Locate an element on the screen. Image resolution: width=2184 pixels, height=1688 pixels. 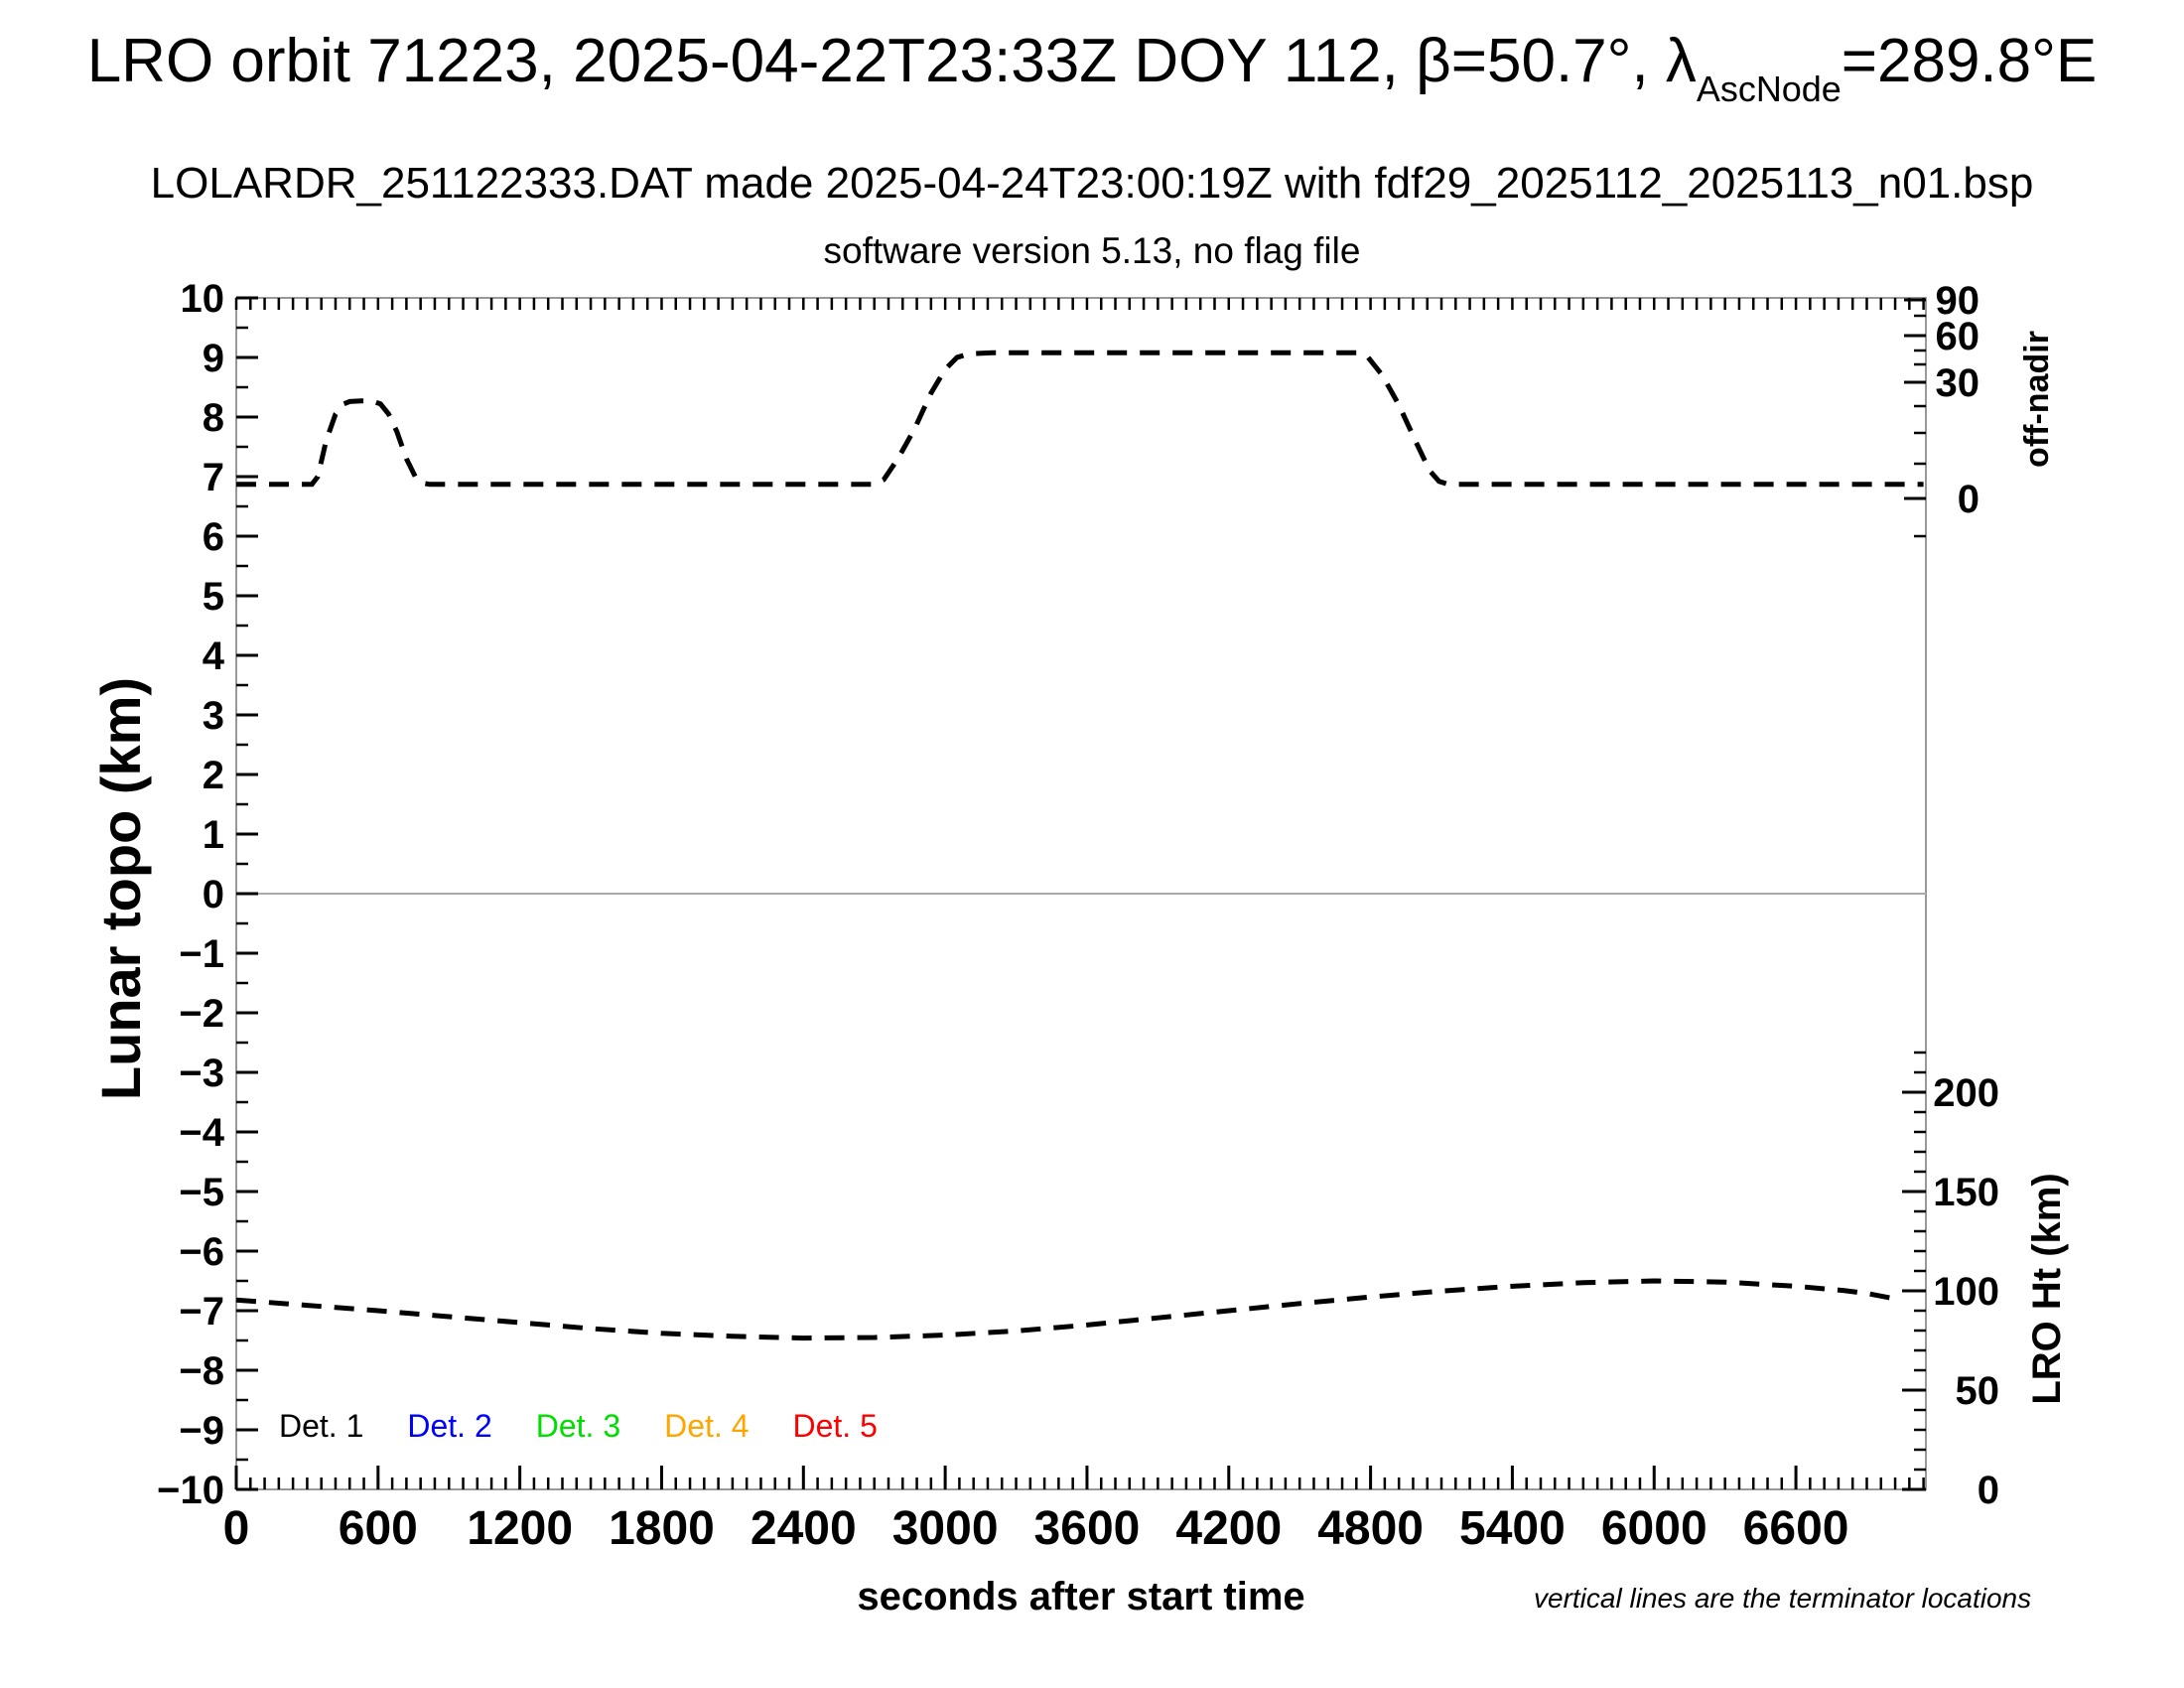
lro-ht-tick-label: 100 is located at coordinates (1966, 1292).